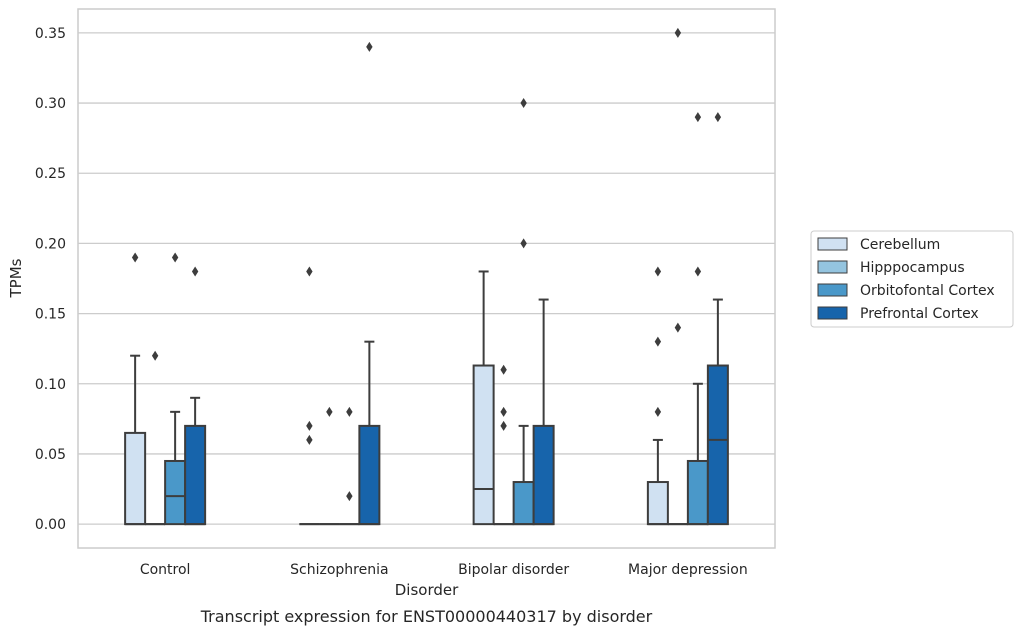 The image size is (1023, 634). Describe the element at coordinates (165, 570) in the screenshot. I see `x-tick-label: Control` at that location.